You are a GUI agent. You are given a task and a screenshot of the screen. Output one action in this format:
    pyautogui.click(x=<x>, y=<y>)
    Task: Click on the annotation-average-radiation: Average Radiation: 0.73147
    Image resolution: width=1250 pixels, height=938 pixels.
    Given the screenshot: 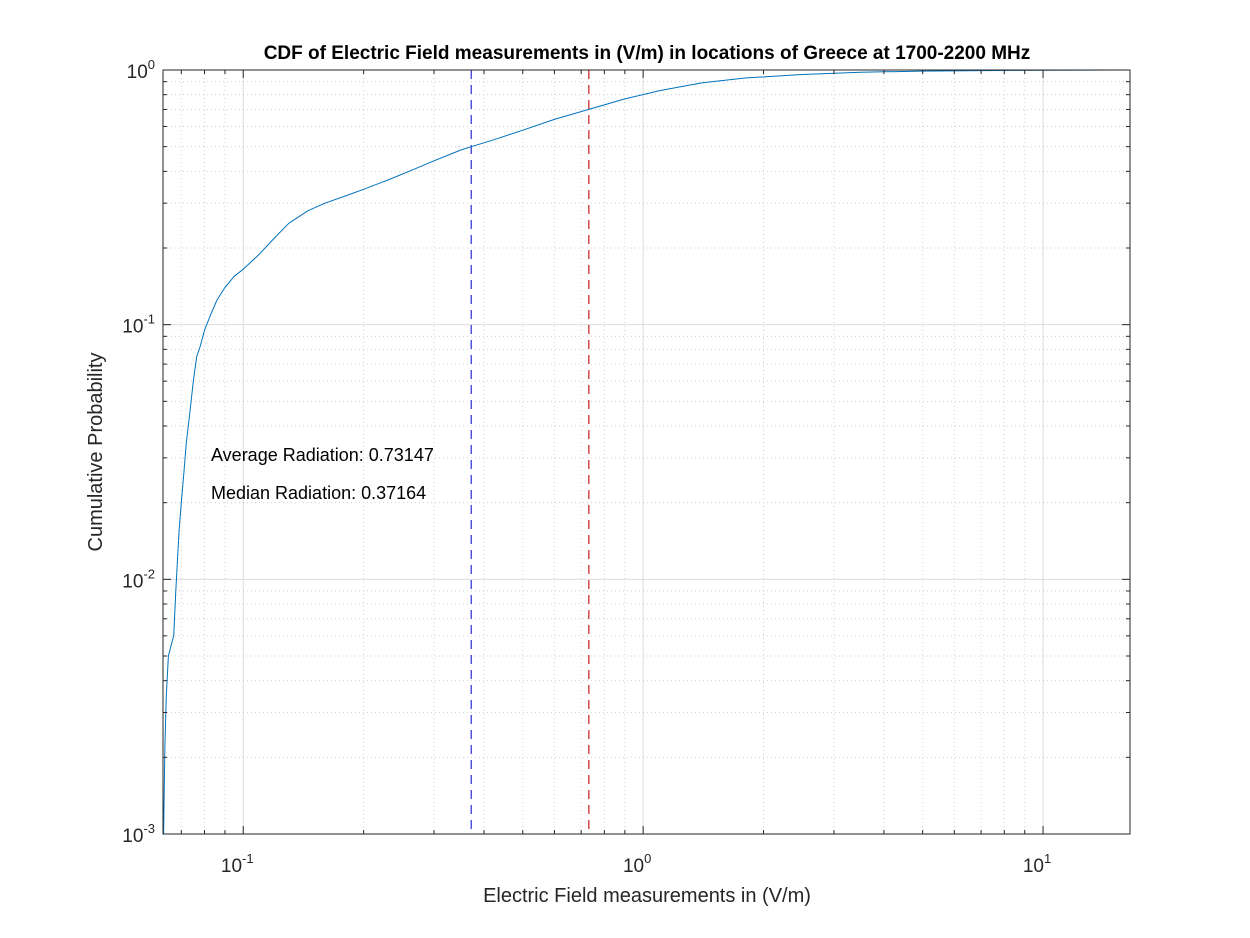 What is the action you would take?
    pyautogui.click(x=322, y=455)
    